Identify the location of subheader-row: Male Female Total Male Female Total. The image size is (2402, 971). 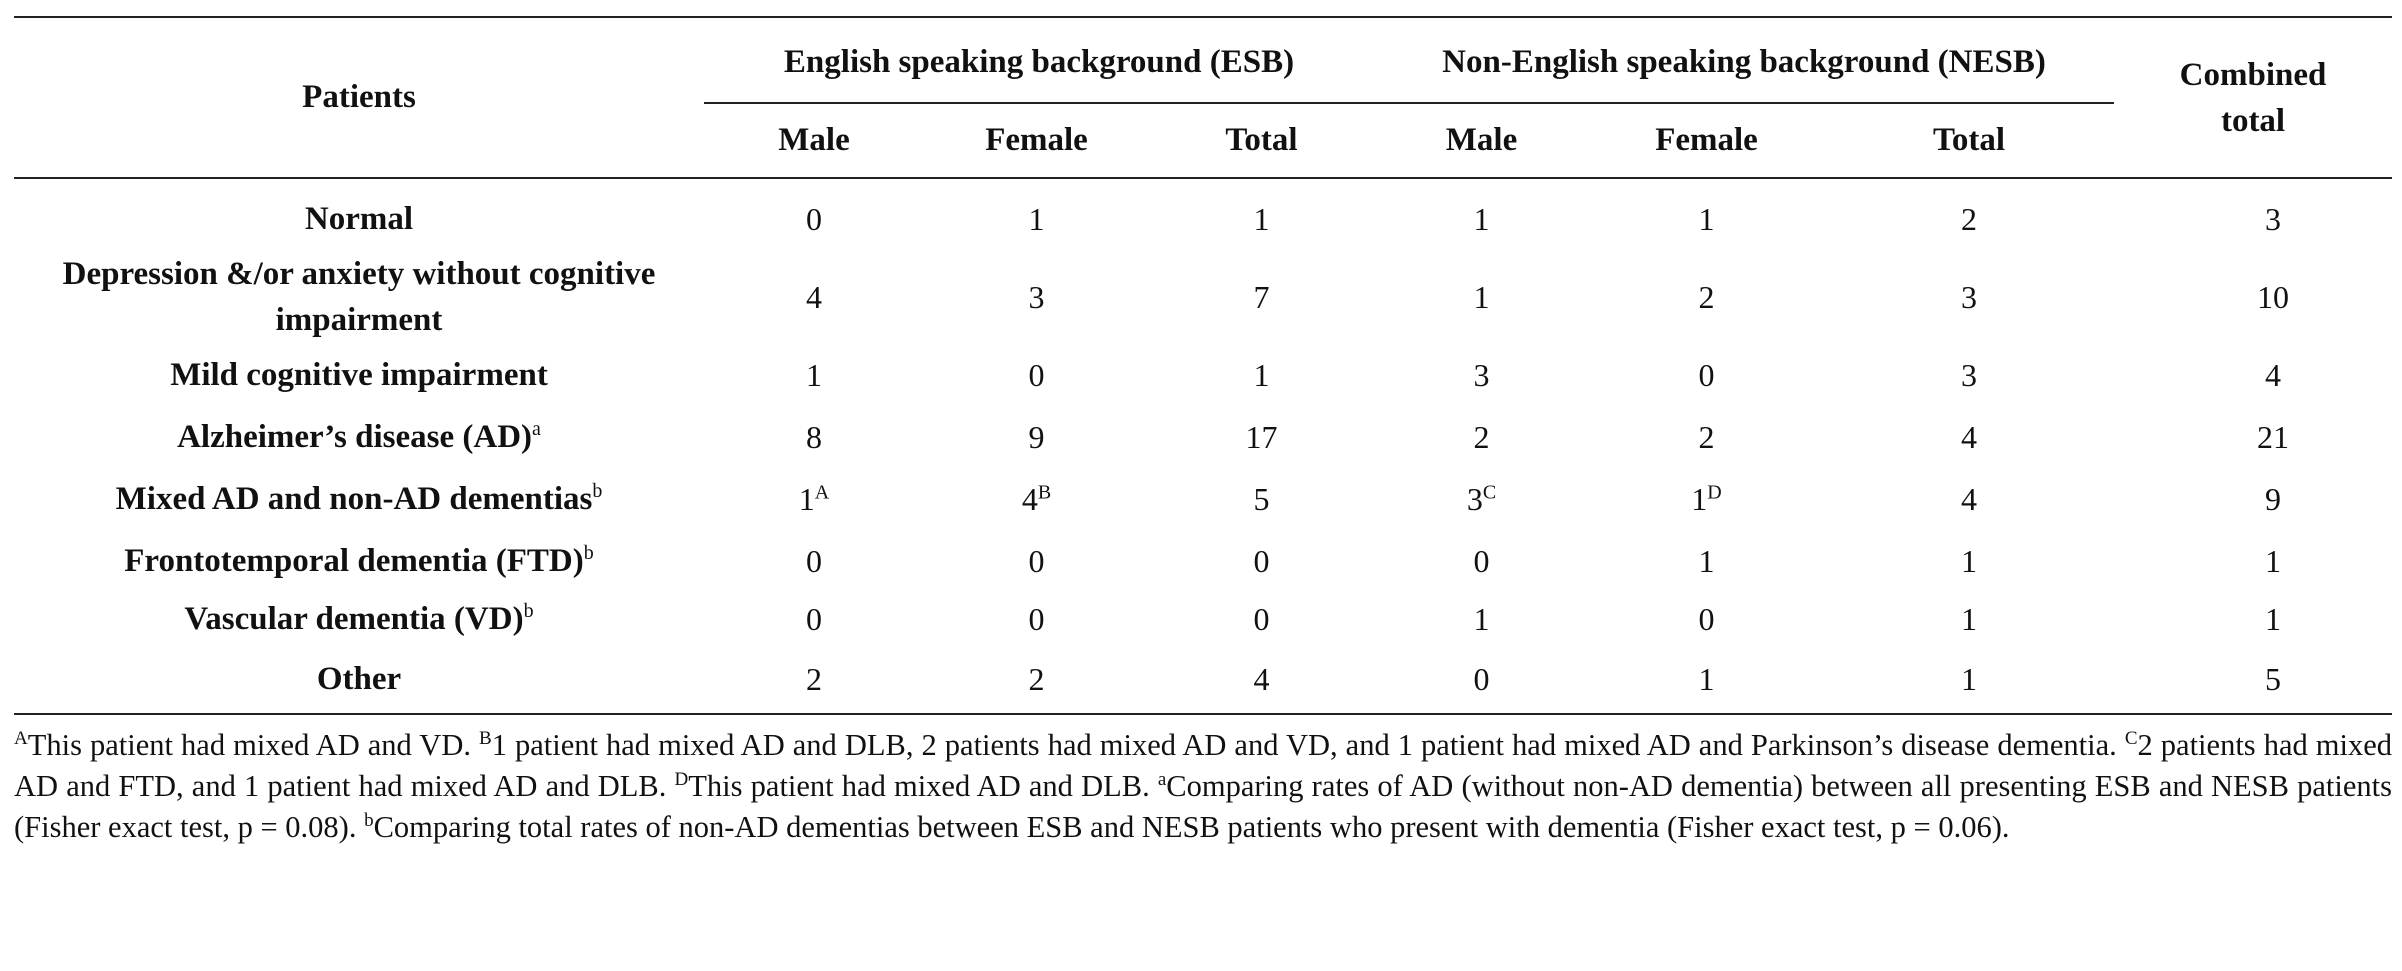
(1203, 141).